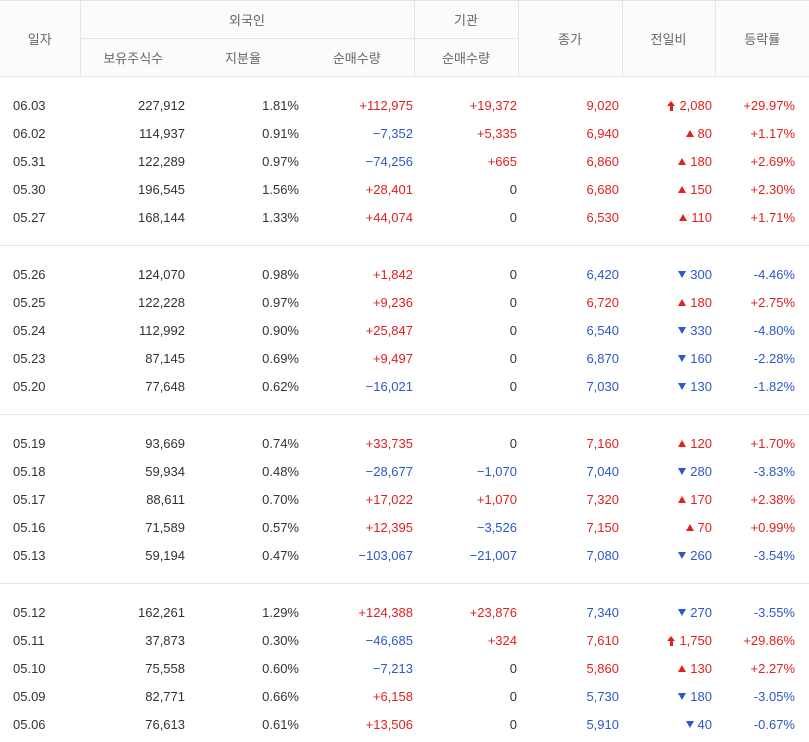 This screenshot has width=809, height=742. I want to click on table-row: 05.23 87,145 0.69% +9,497 0 6,870 160 -2.28%, so click(404, 358).